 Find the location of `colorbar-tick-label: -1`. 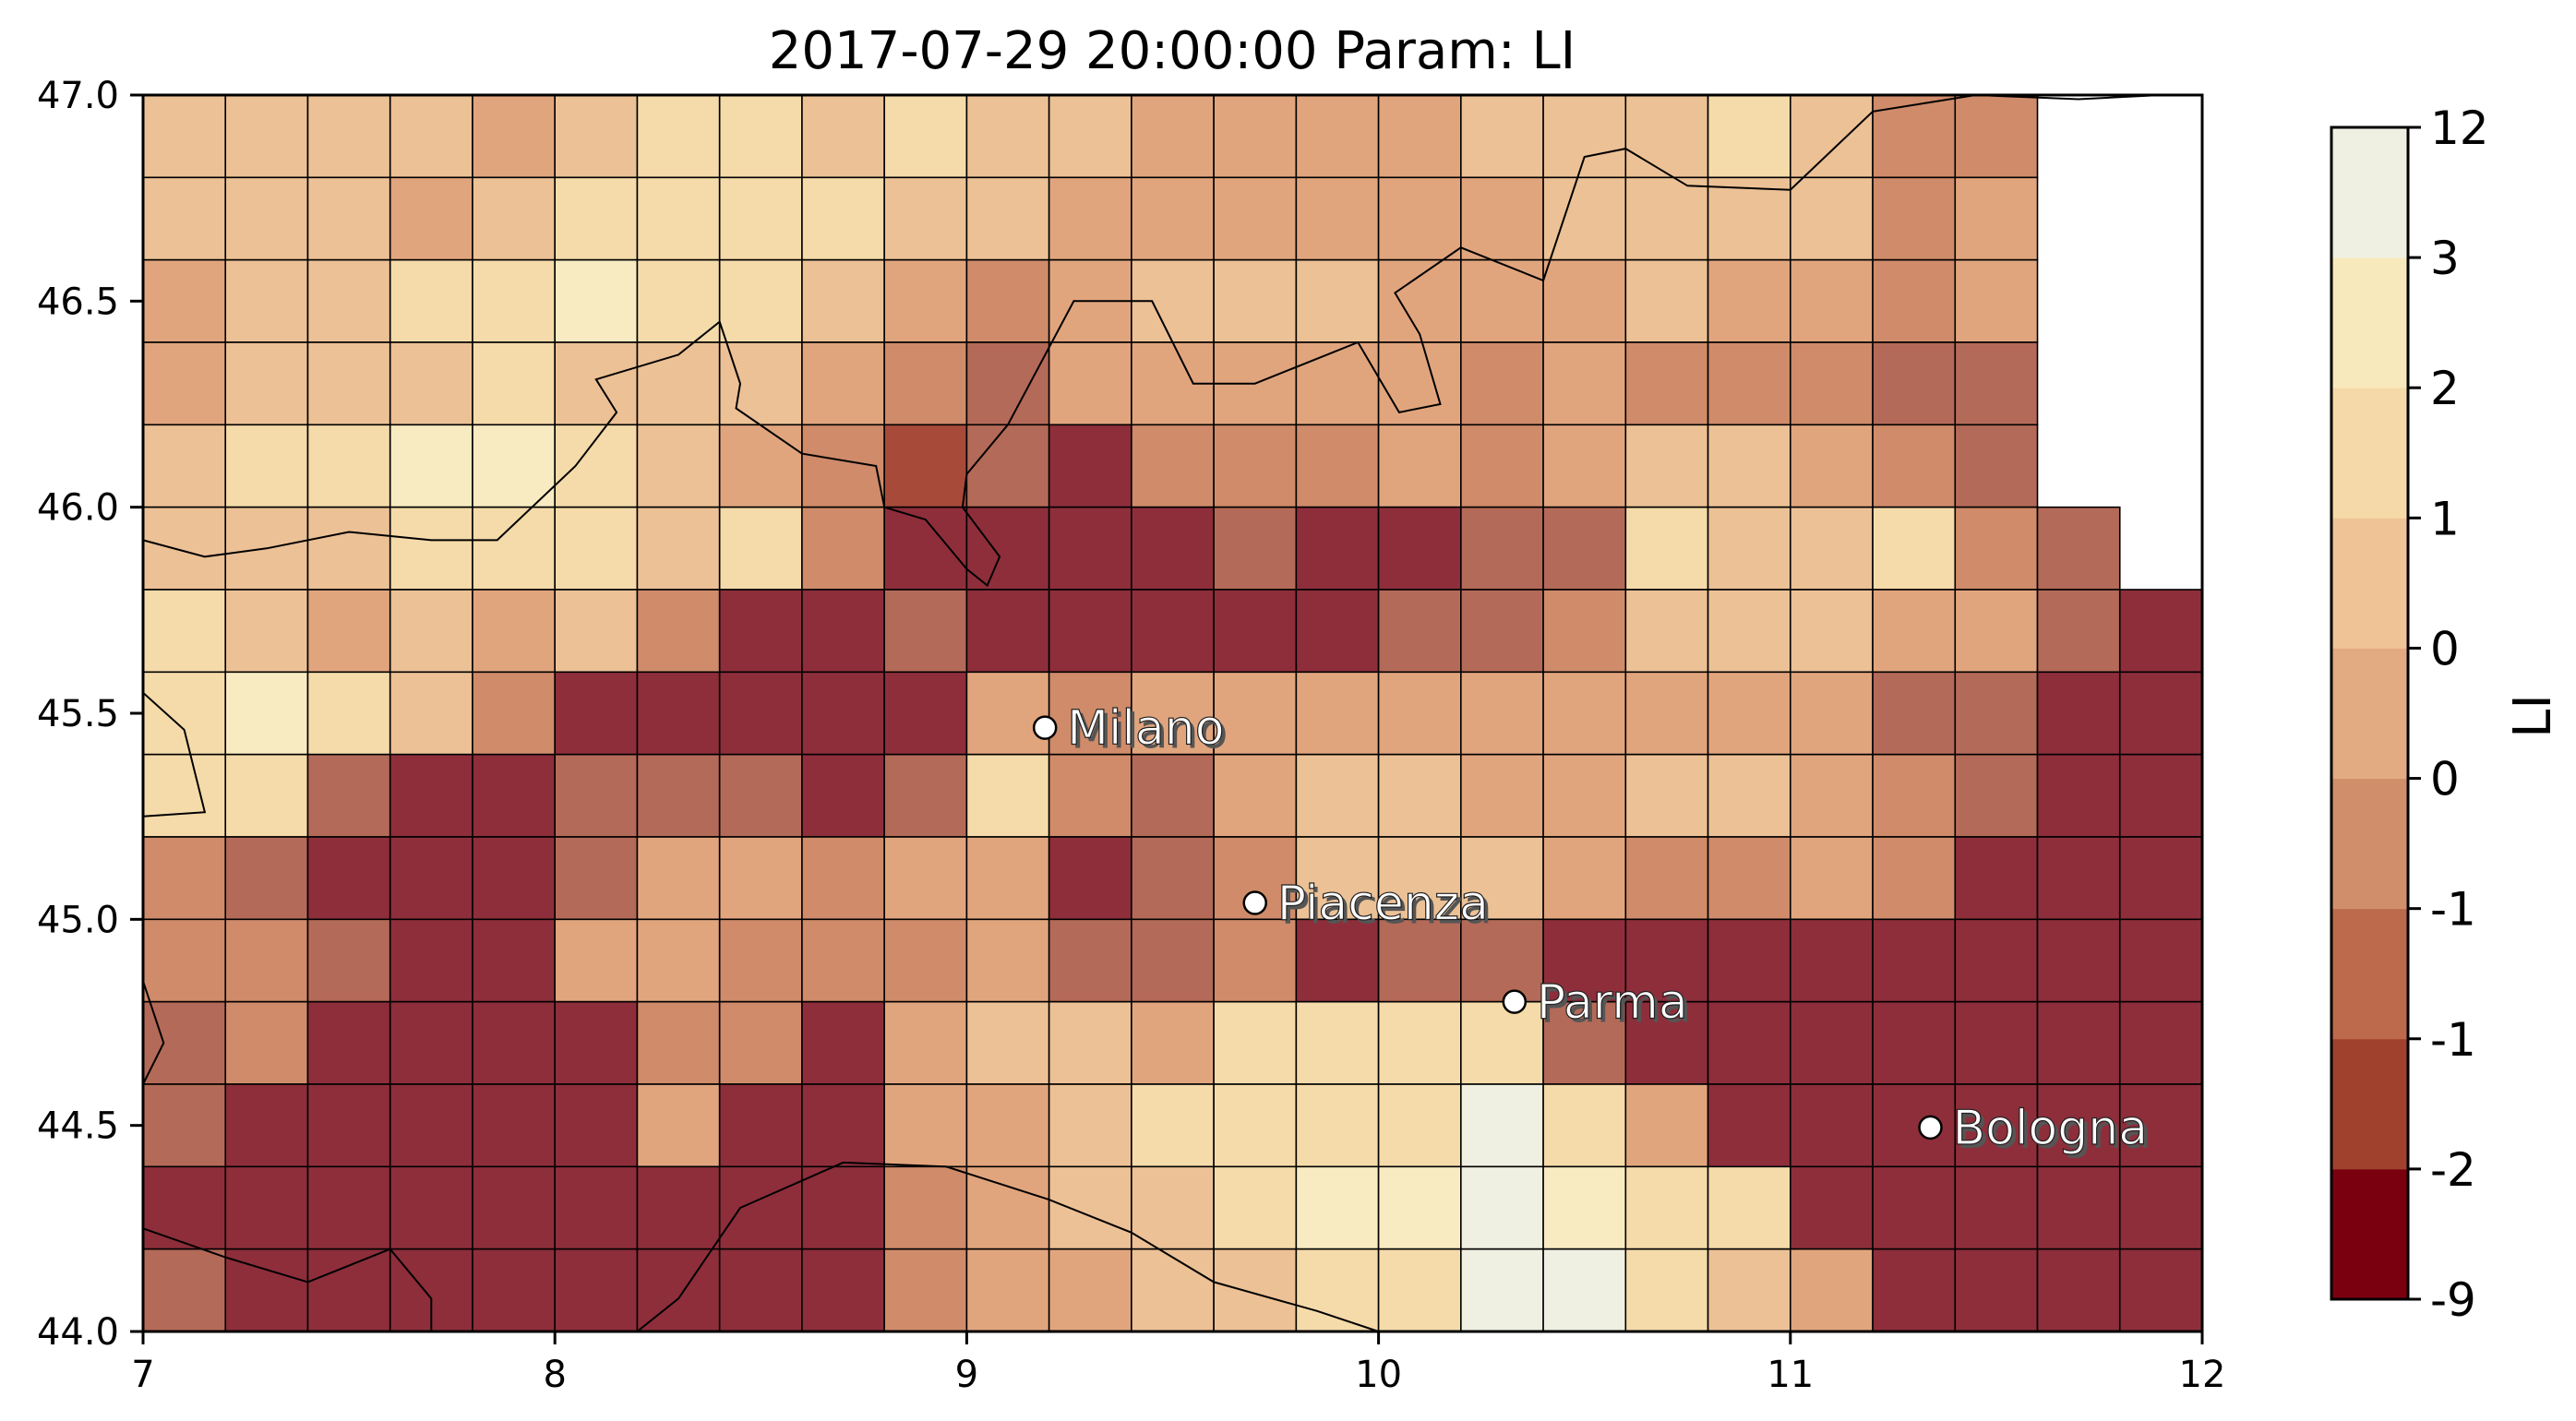

colorbar-tick-label: -1 is located at coordinates (2453, 910).